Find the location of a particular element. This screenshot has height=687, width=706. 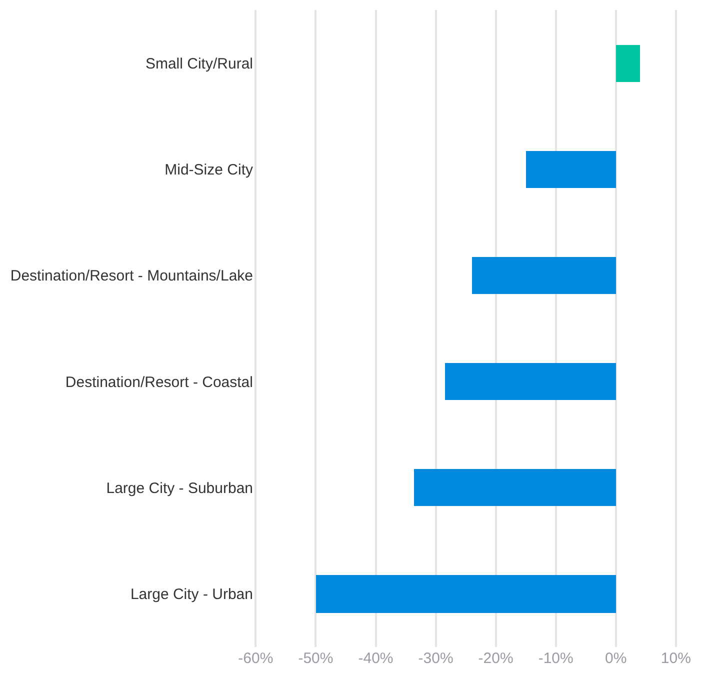

y-tick-label: Large City - Suburban is located at coordinates (179, 488).